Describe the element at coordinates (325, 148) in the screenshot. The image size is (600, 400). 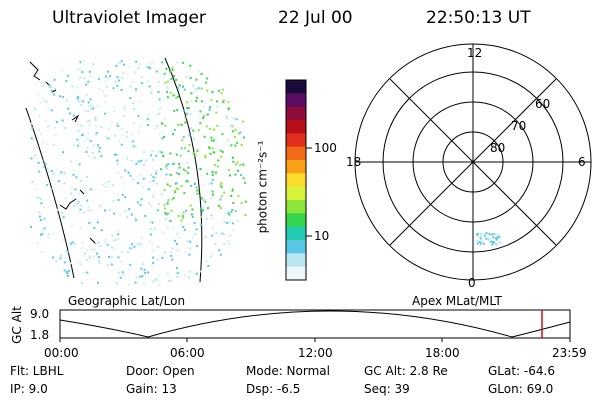
I see `colorbar-tick-100: 100` at that location.